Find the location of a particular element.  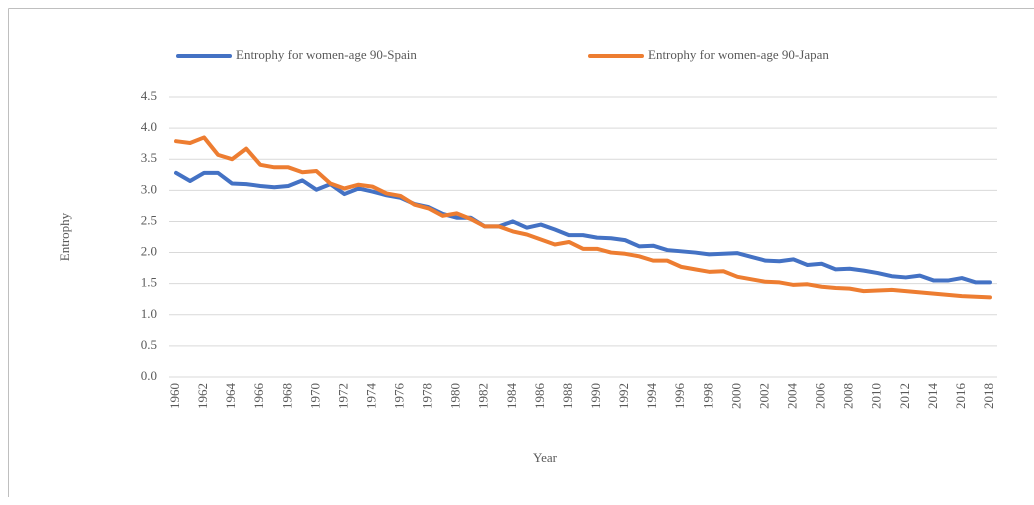

y-tick-label: 0.0 is located at coordinates (149, 375).